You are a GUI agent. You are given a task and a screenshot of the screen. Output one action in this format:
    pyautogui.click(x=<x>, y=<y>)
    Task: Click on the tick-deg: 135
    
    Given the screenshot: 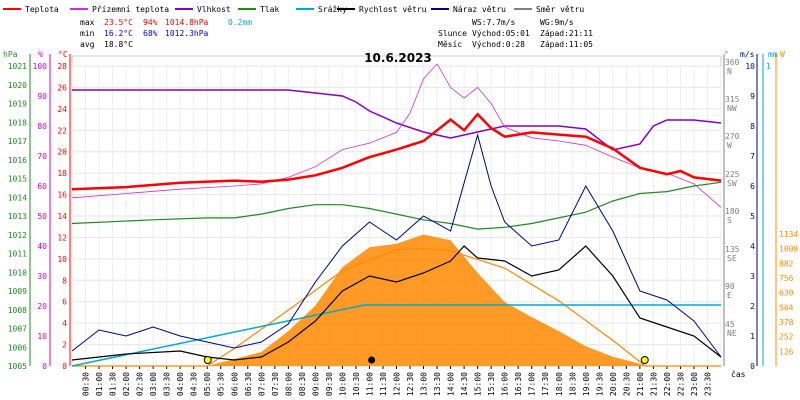 What is the action you would take?
    pyautogui.click(x=732, y=249)
    